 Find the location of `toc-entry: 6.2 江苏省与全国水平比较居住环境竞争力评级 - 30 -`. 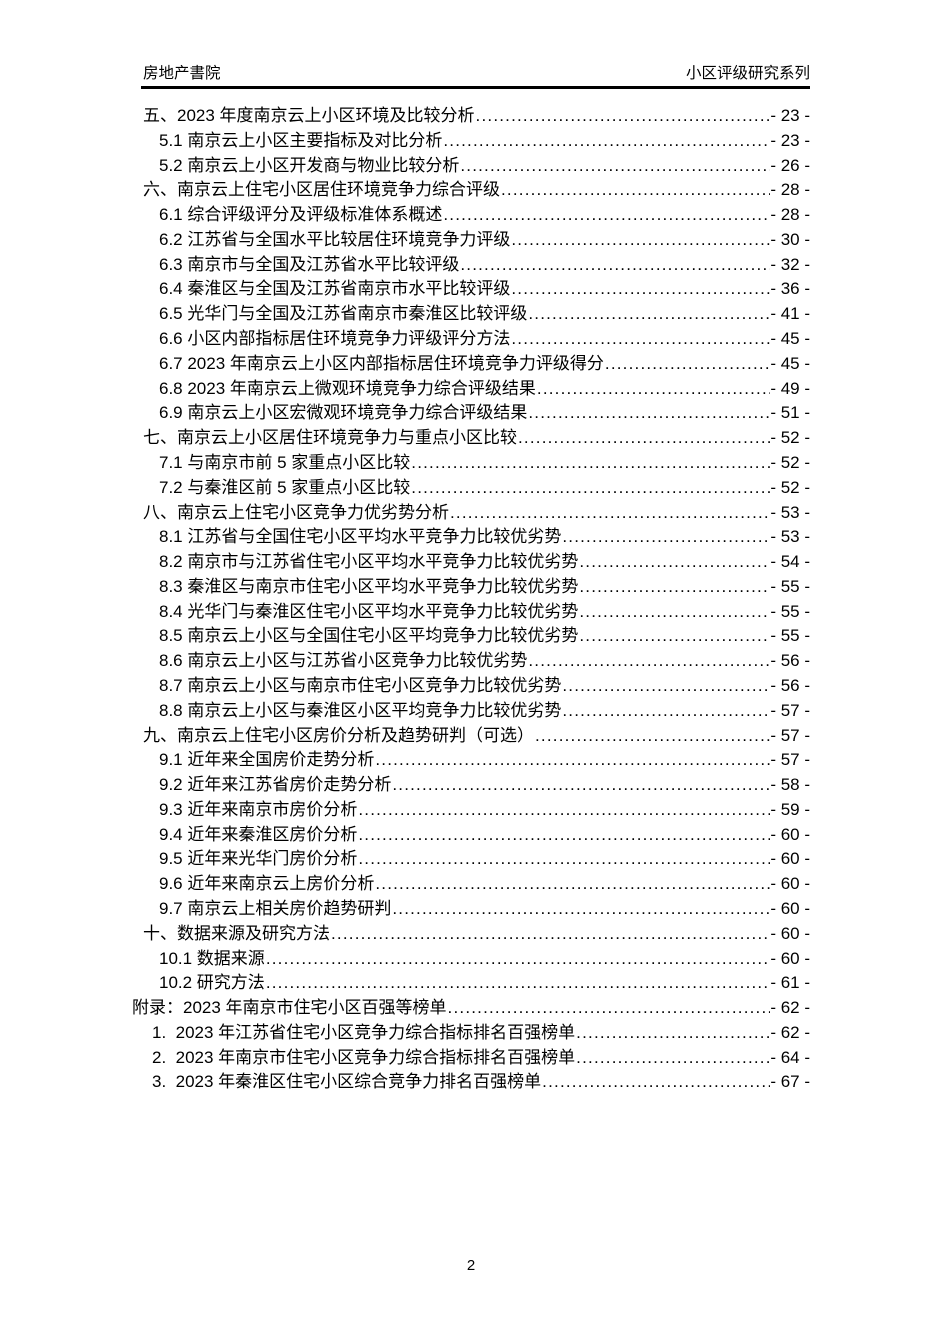

toc-entry: 6.2 江苏省与全国水平比较居住环境竞争力评级 - 30 - is located at coordinates (471, 240).